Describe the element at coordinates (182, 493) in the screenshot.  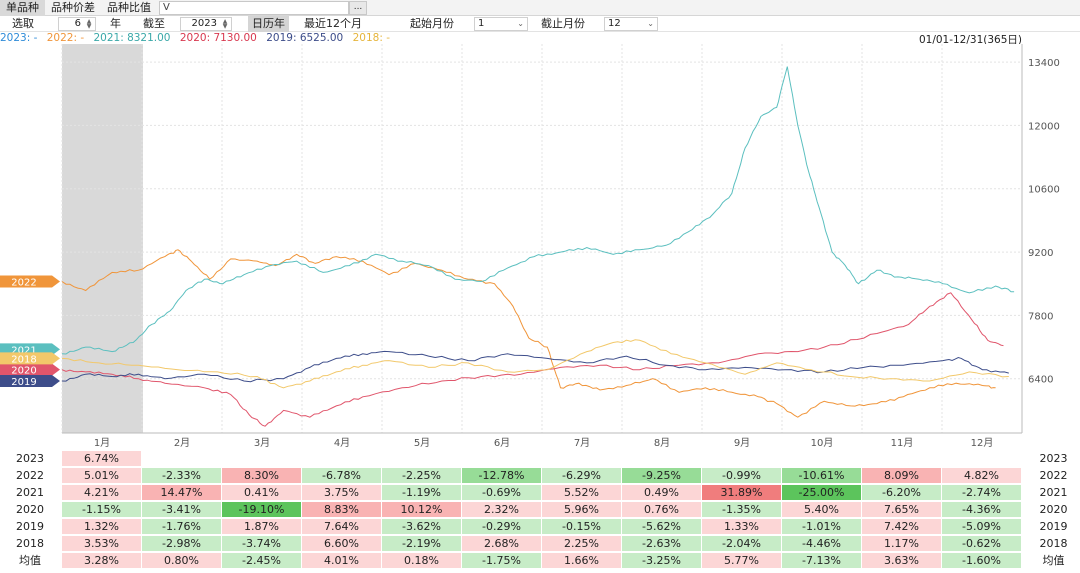
I see `table-cell: 14.47%` at that location.